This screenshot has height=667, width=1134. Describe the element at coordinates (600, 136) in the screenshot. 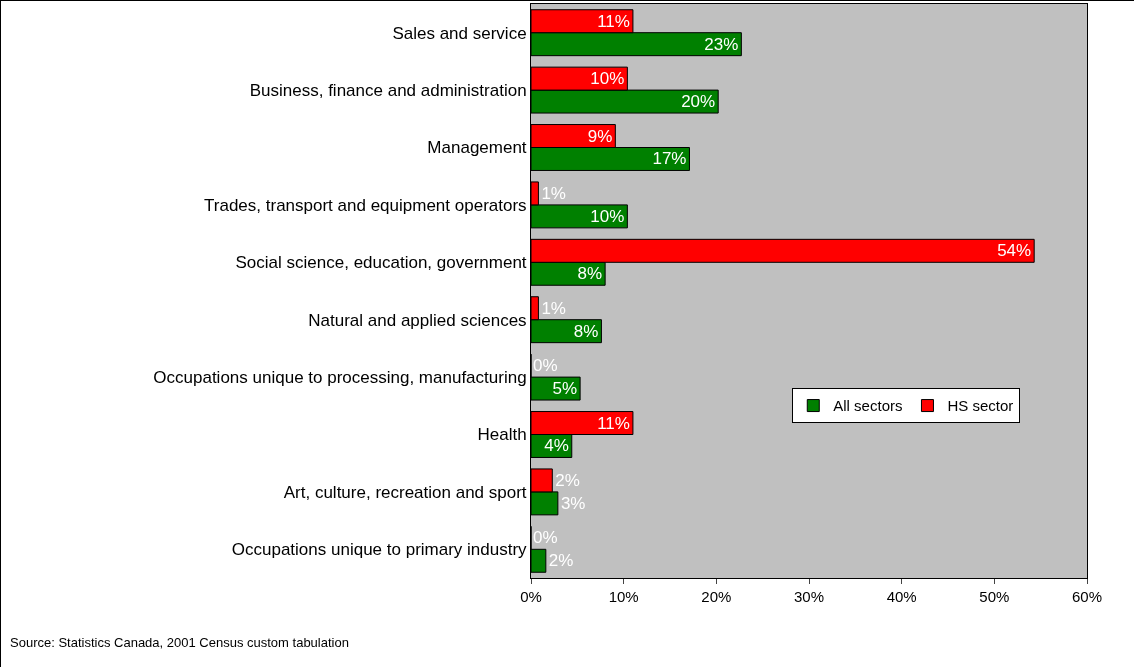

I see `data-label: 9%` at that location.